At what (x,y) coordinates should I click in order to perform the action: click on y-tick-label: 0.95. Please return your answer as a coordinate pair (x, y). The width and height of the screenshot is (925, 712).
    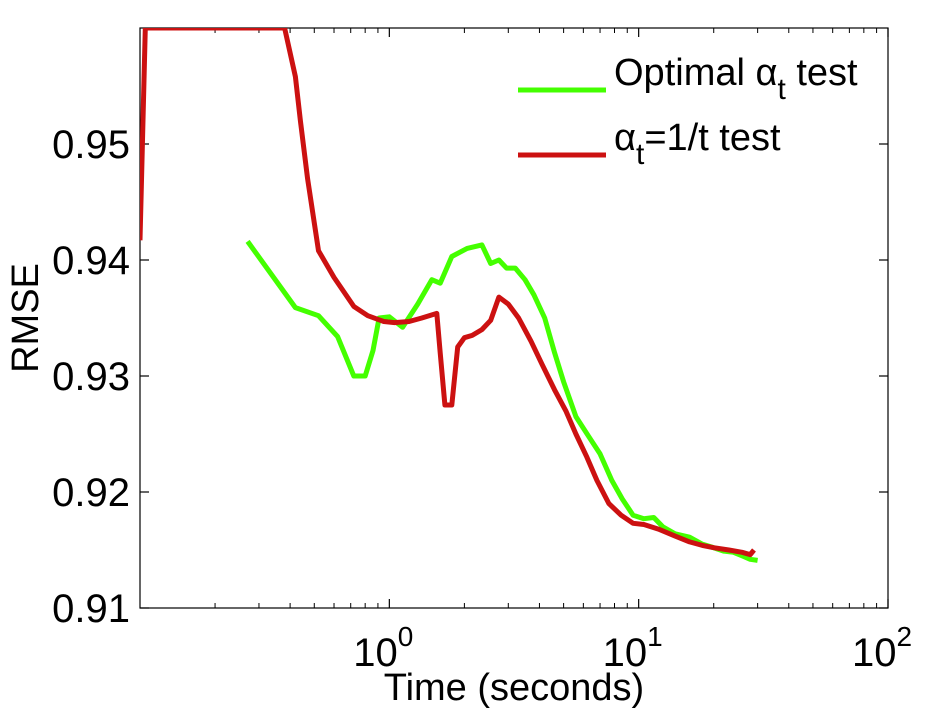
    Looking at the image, I should click on (91, 145).